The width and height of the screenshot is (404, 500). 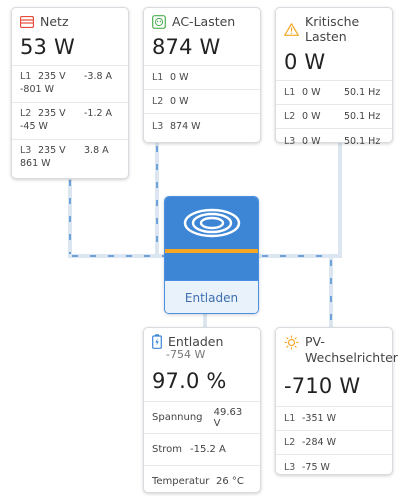 What do you see at coordinates (202, 78) in the screenshot?
I see `ac-loads-row-l1: L1 0 W` at bounding box center [202, 78].